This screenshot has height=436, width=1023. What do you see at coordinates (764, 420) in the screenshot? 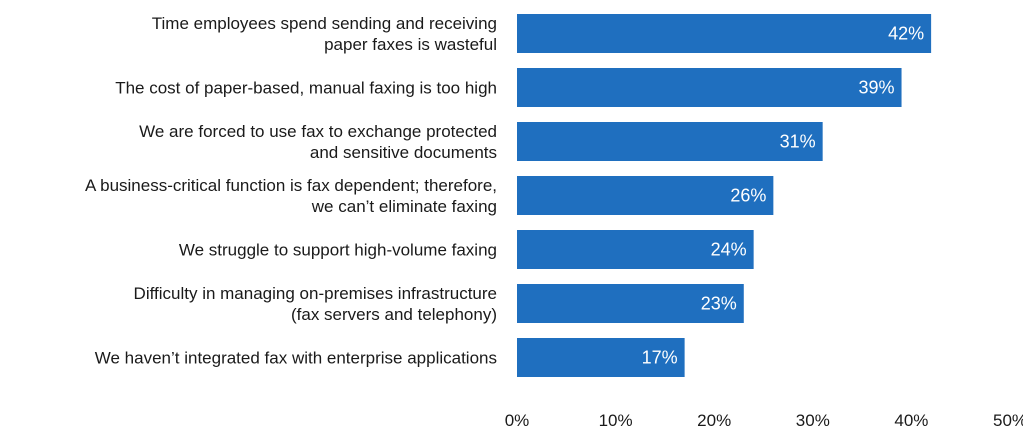
I see `x-axis-ticks-group: 0% 10% 20% 30% 40% 50%` at bounding box center [764, 420].